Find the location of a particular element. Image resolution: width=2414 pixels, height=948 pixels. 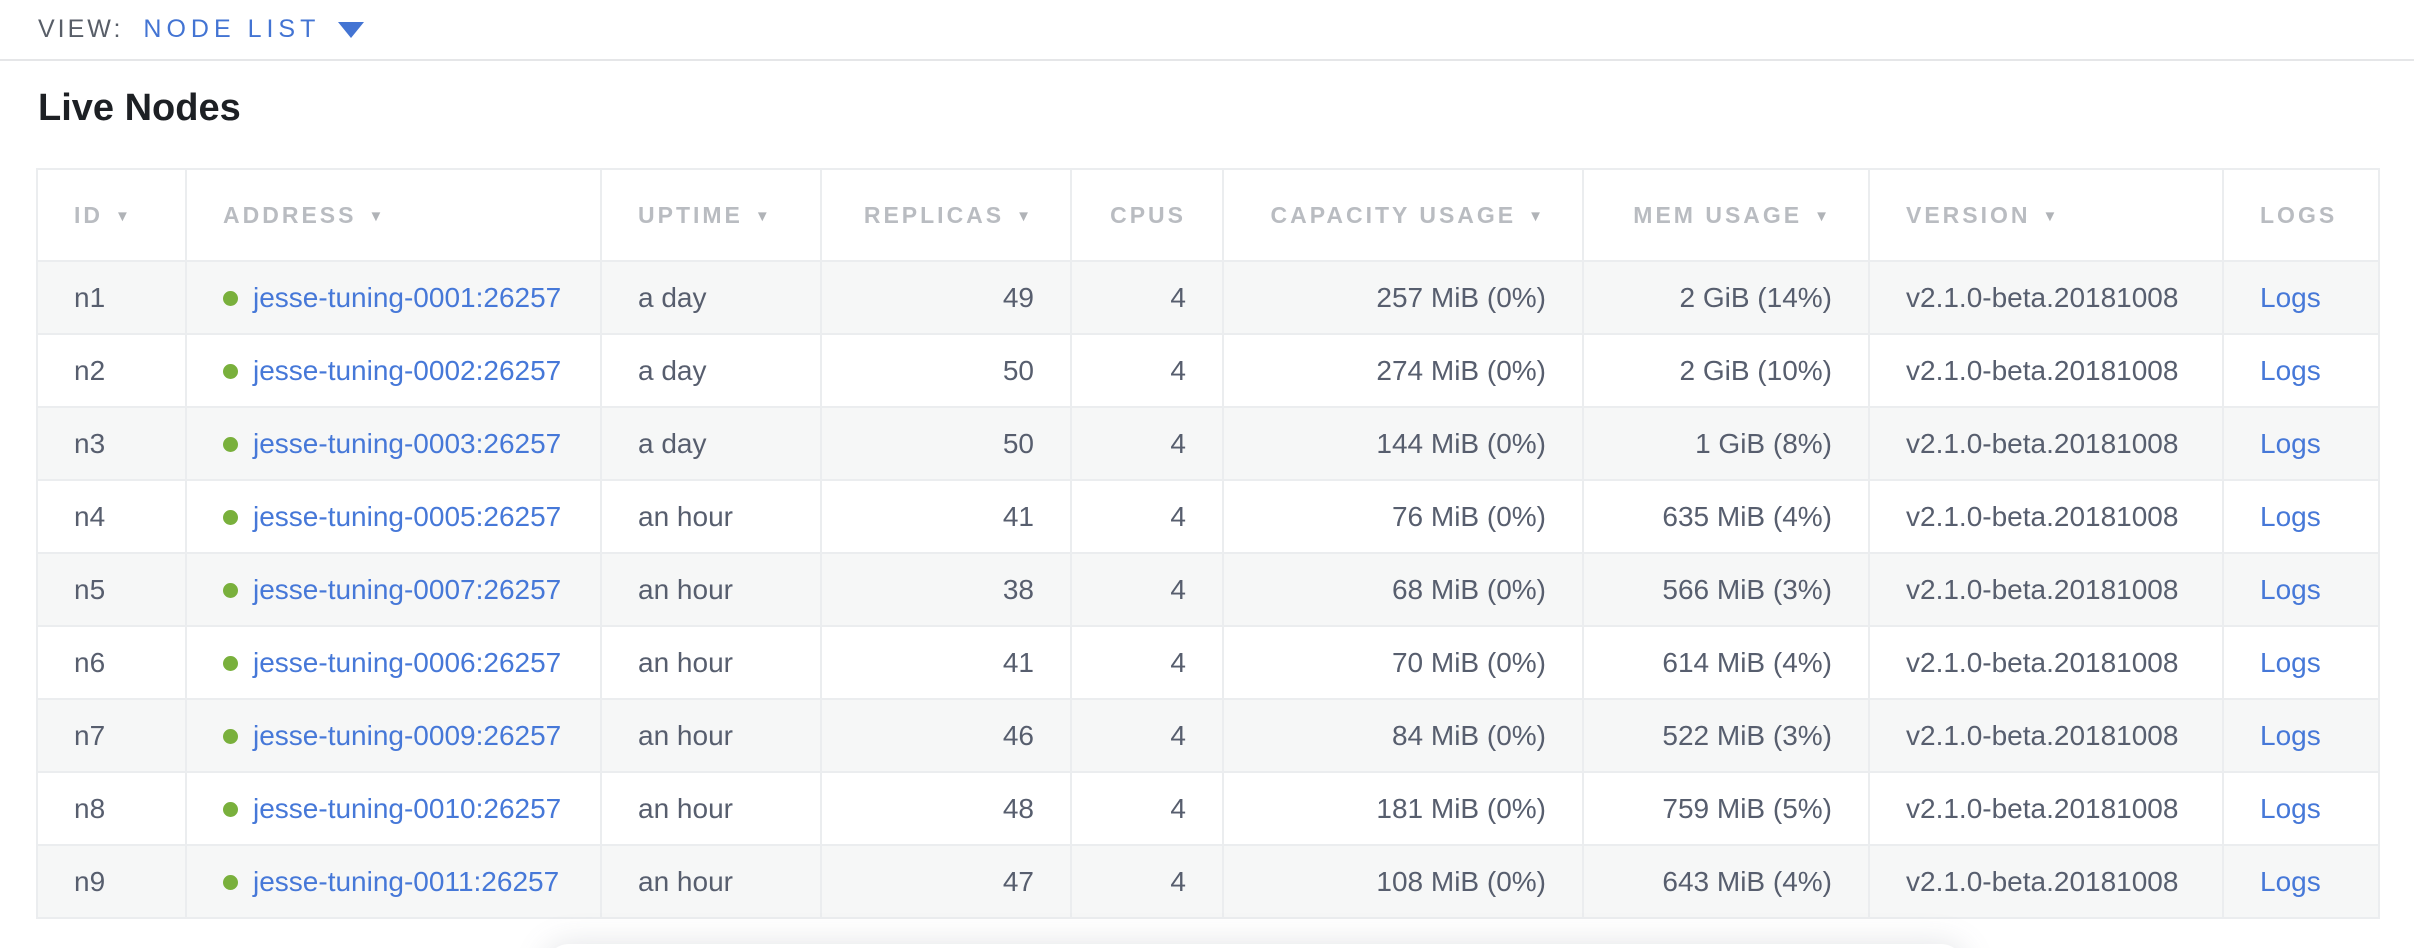

column-header-capacity: CAPACITY USAGE ▼ is located at coordinates (1403, 215).